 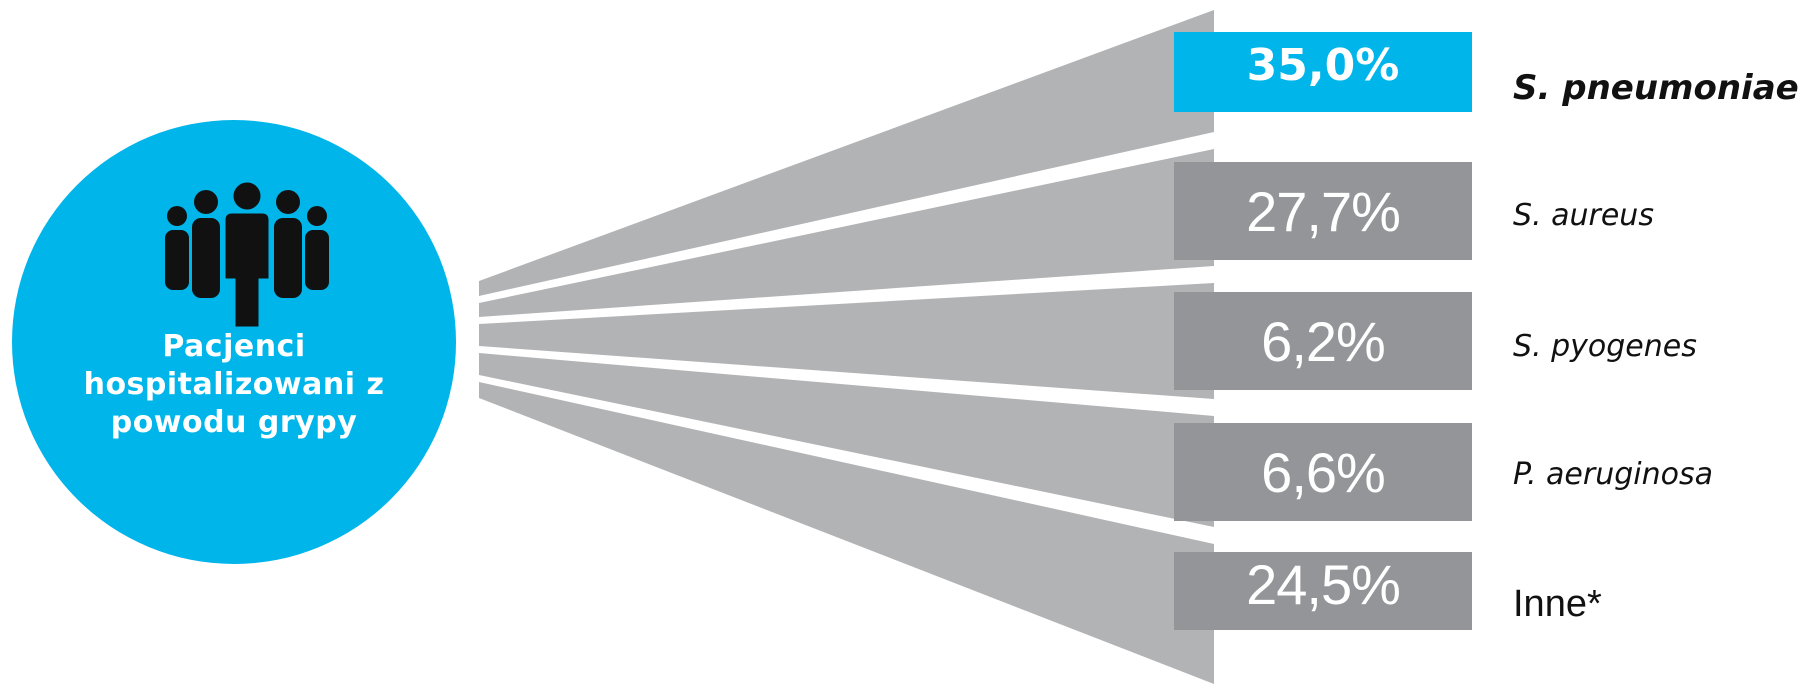 I want to click on value-box-4: 6,6%, so click(x=1323, y=472).